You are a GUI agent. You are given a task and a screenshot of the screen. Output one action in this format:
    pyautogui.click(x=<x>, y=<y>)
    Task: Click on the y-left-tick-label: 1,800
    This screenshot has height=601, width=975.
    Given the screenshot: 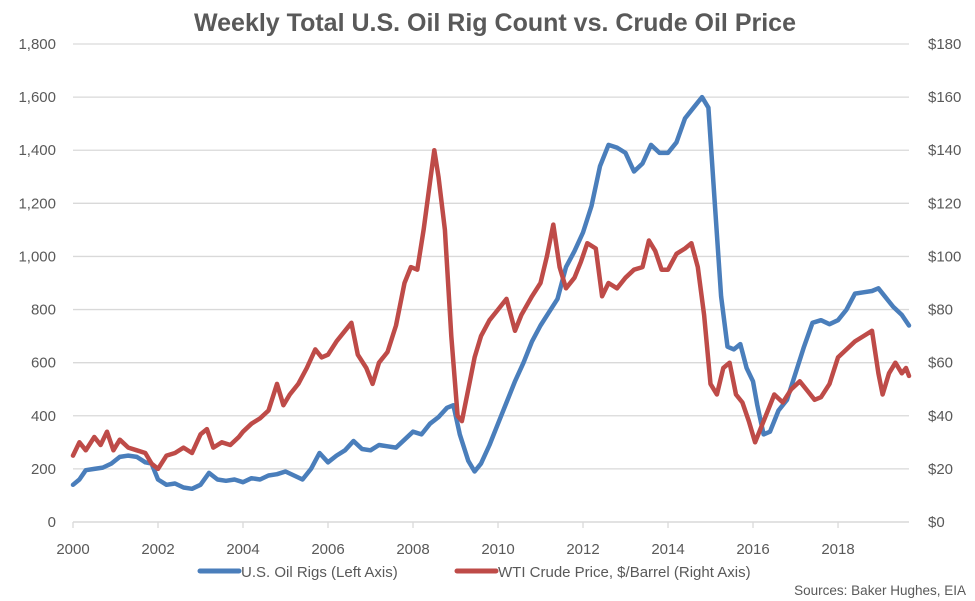 What is the action you would take?
    pyautogui.click(x=37, y=44)
    